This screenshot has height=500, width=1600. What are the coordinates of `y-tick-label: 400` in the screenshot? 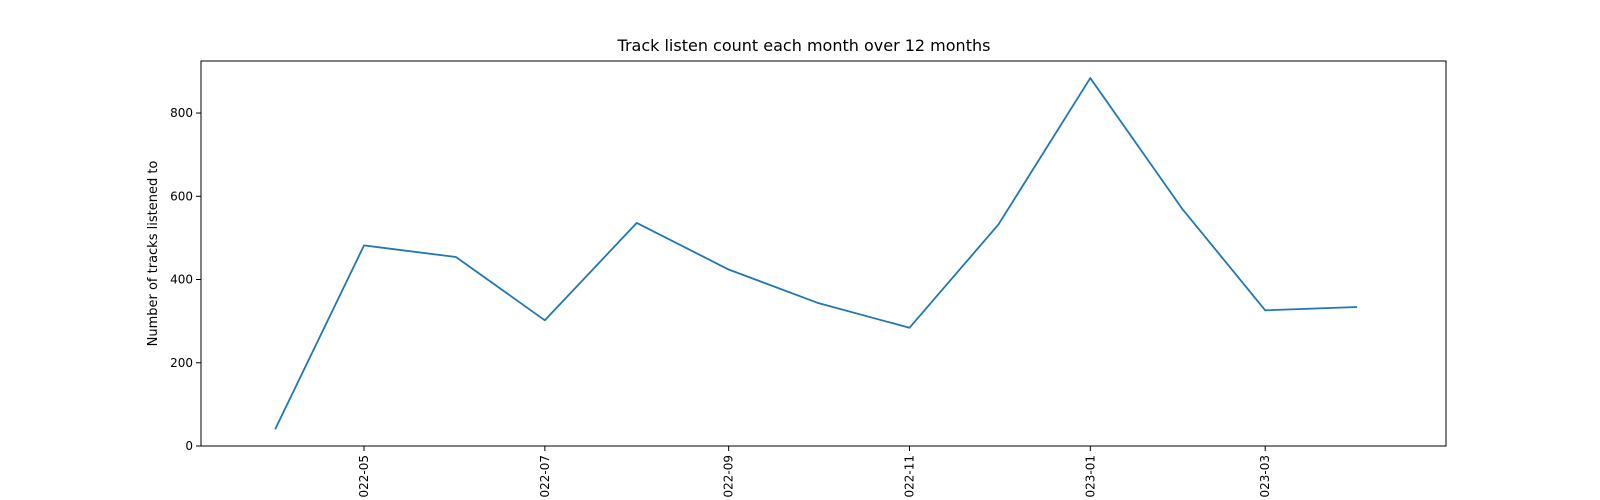 It's located at (181, 280).